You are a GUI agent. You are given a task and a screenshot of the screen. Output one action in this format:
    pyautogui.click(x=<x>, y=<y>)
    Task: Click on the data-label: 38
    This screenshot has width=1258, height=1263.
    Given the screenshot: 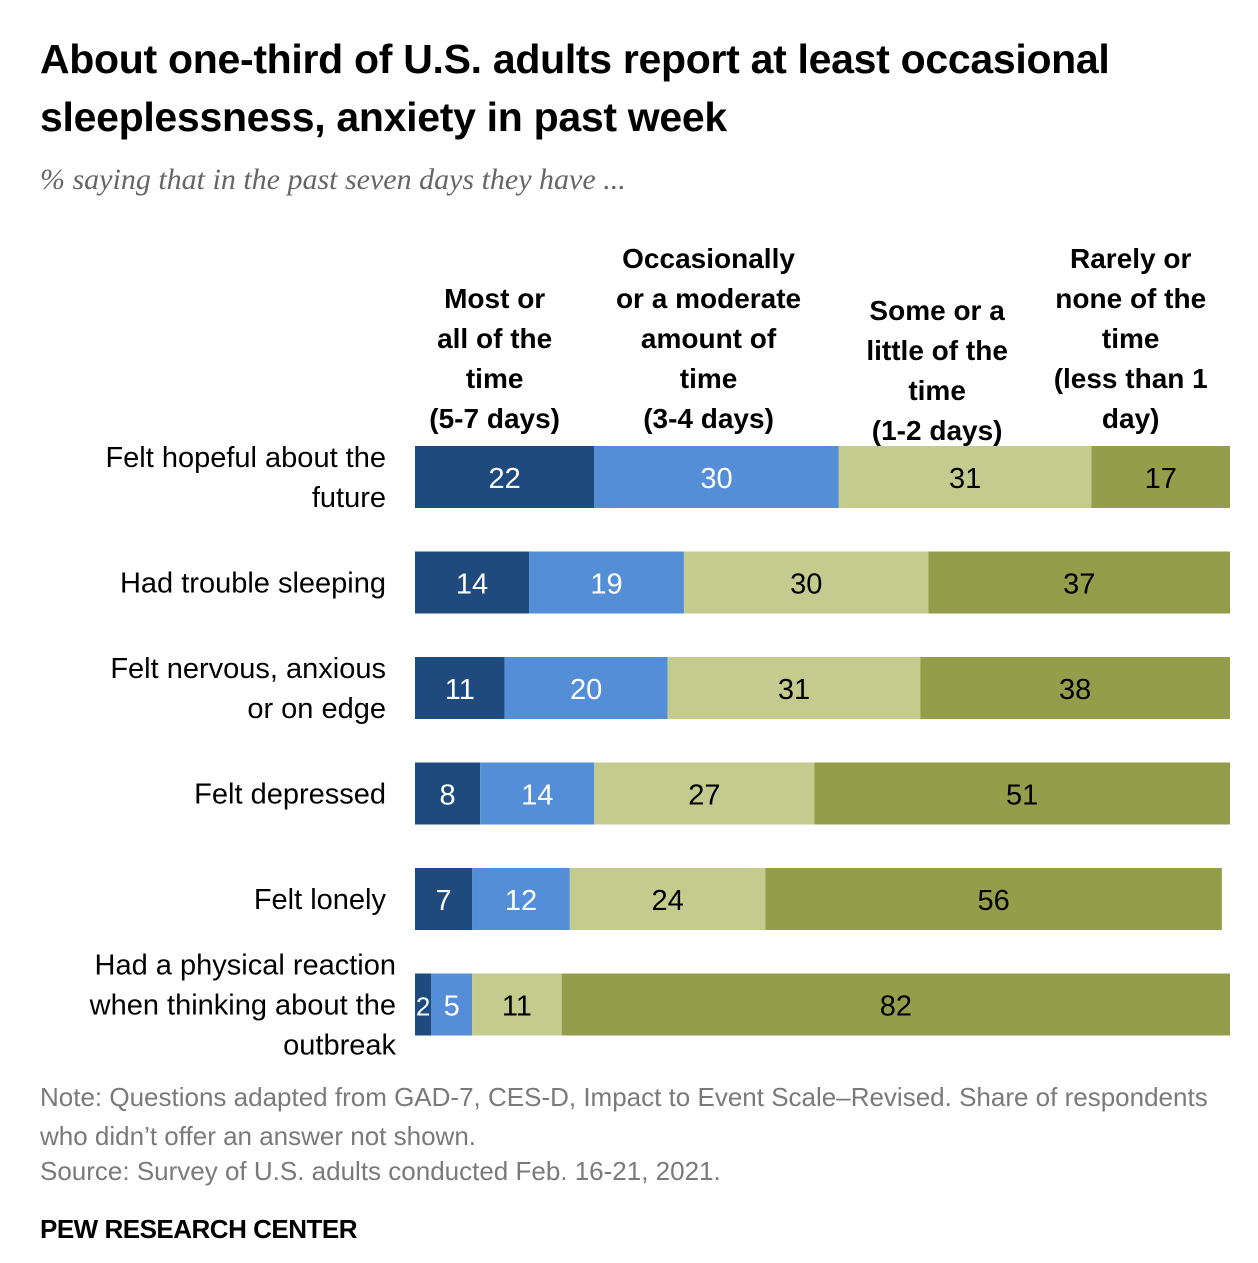 What is the action you would take?
    pyautogui.click(x=1075, y=690)
    